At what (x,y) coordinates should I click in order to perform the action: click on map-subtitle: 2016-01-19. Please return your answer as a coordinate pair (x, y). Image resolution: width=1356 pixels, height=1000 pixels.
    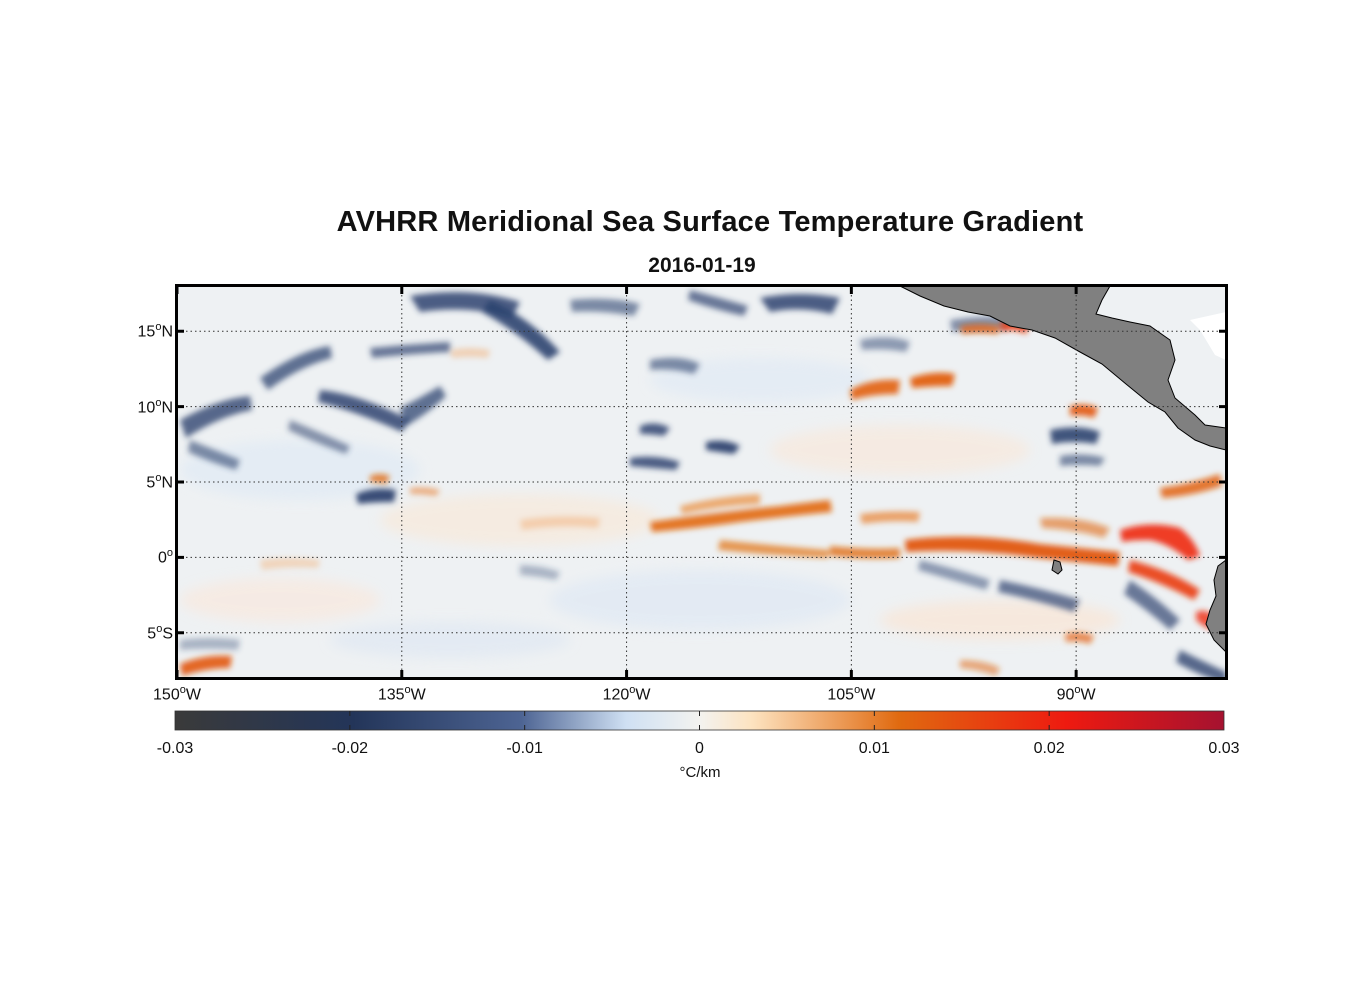
    Looking at the image, I should click on (702, 265).